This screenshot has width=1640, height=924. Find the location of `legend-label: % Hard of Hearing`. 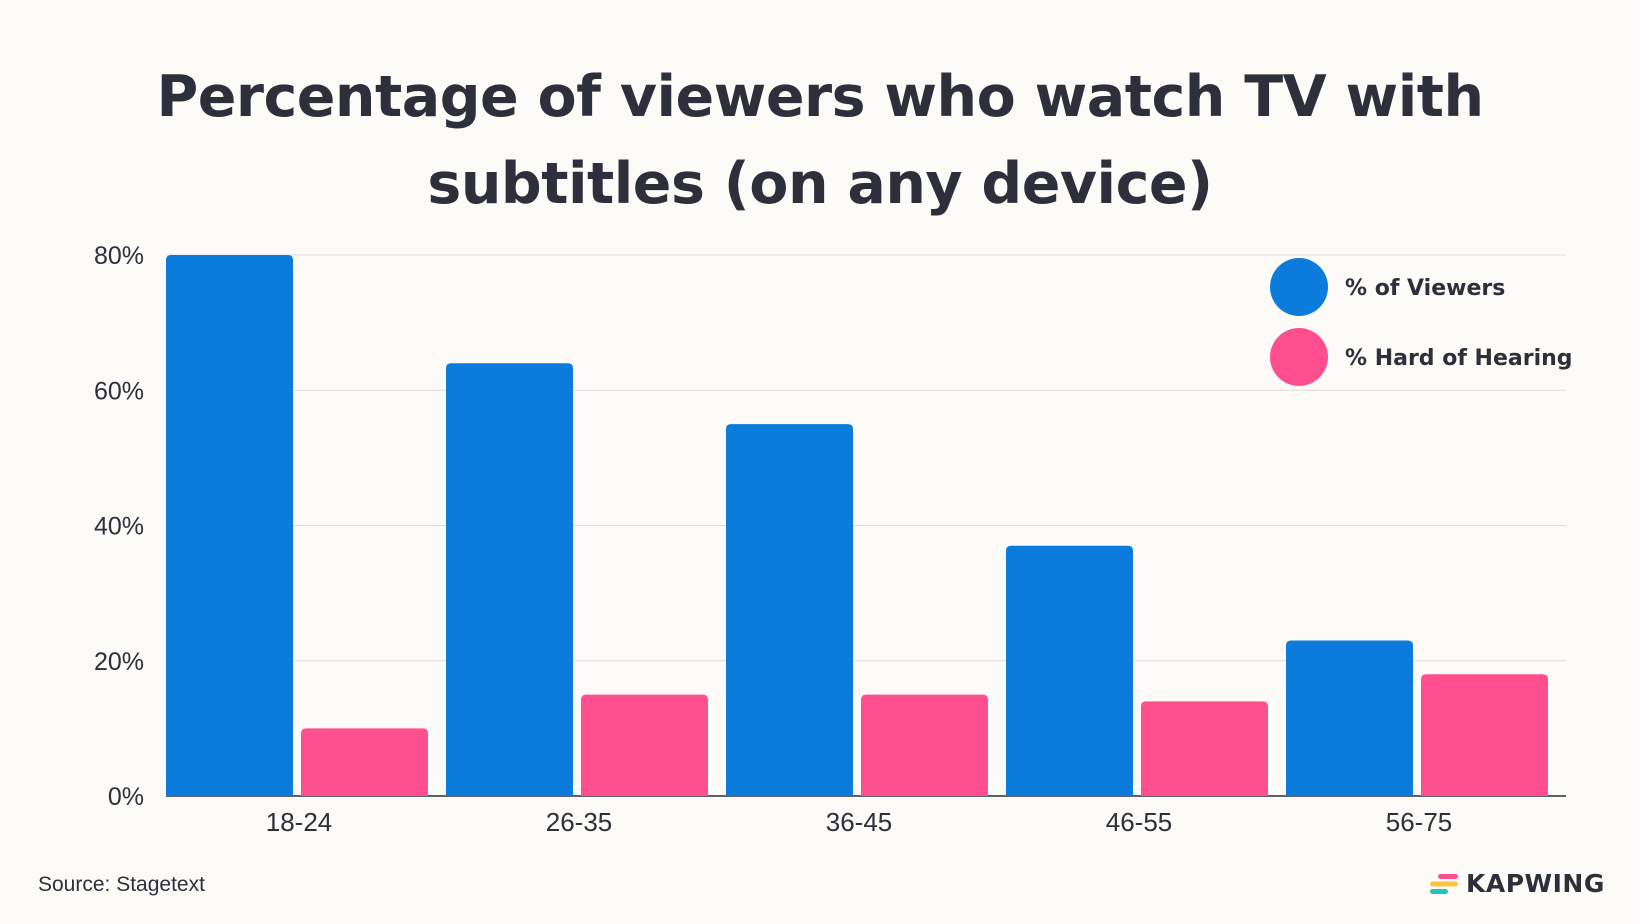

legend-label: % Hard of Hearing is located at coordinates (1459, 358).